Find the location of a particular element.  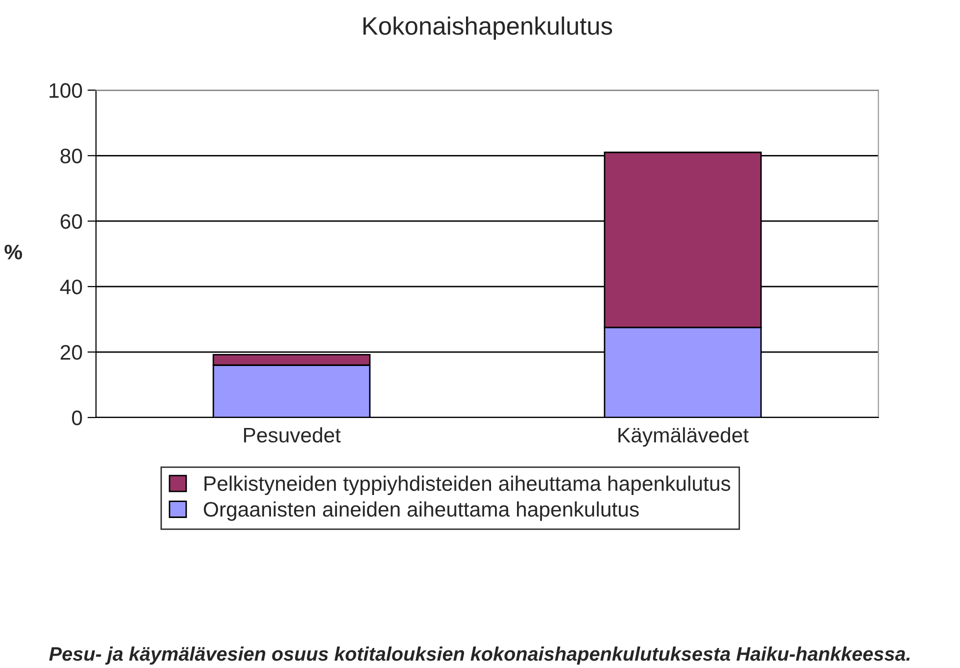

y-tick-label: 100 is located at coordinates (66, 90).